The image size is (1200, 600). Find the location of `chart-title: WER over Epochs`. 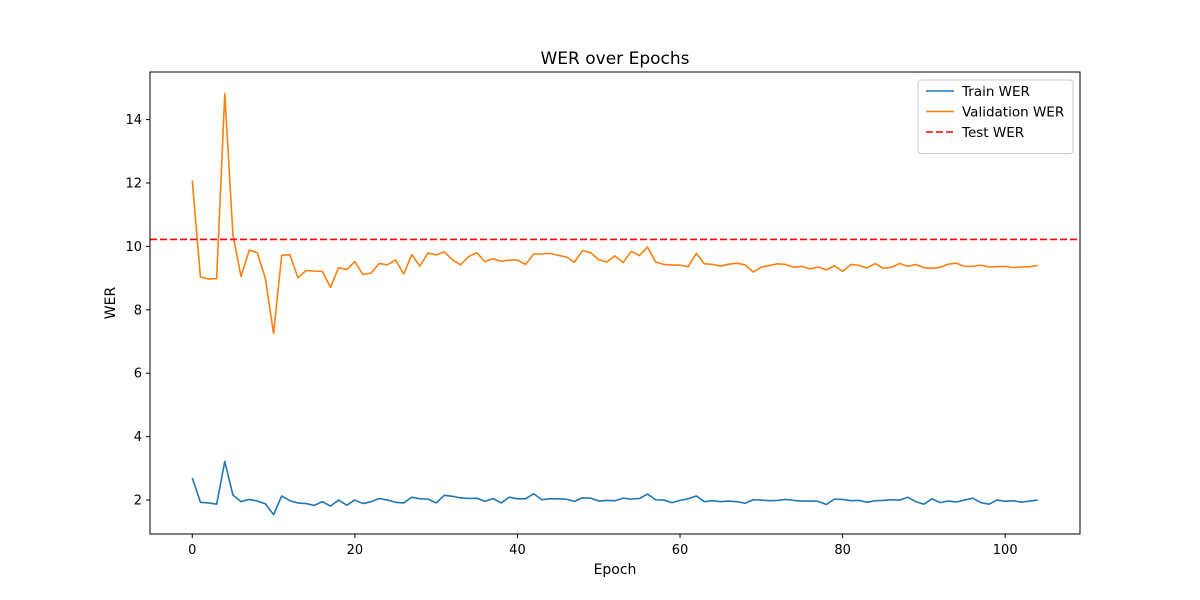

chart-title: WER over Epochs is located at coordinates (615, 59).